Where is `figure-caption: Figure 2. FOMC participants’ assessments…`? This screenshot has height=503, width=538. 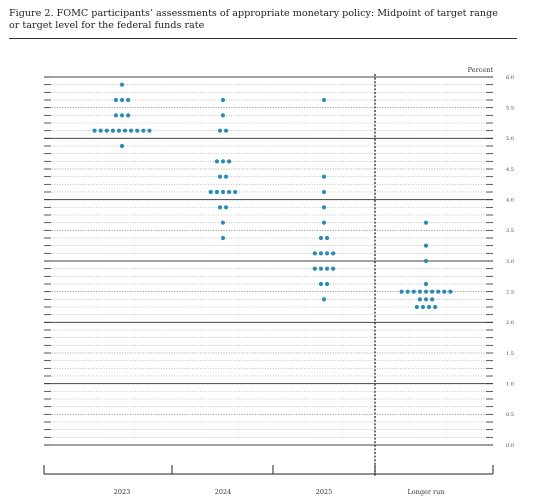 figure-caption: Figure 2. FOMC participants’ assessments… is located at coordinates (266, 20).